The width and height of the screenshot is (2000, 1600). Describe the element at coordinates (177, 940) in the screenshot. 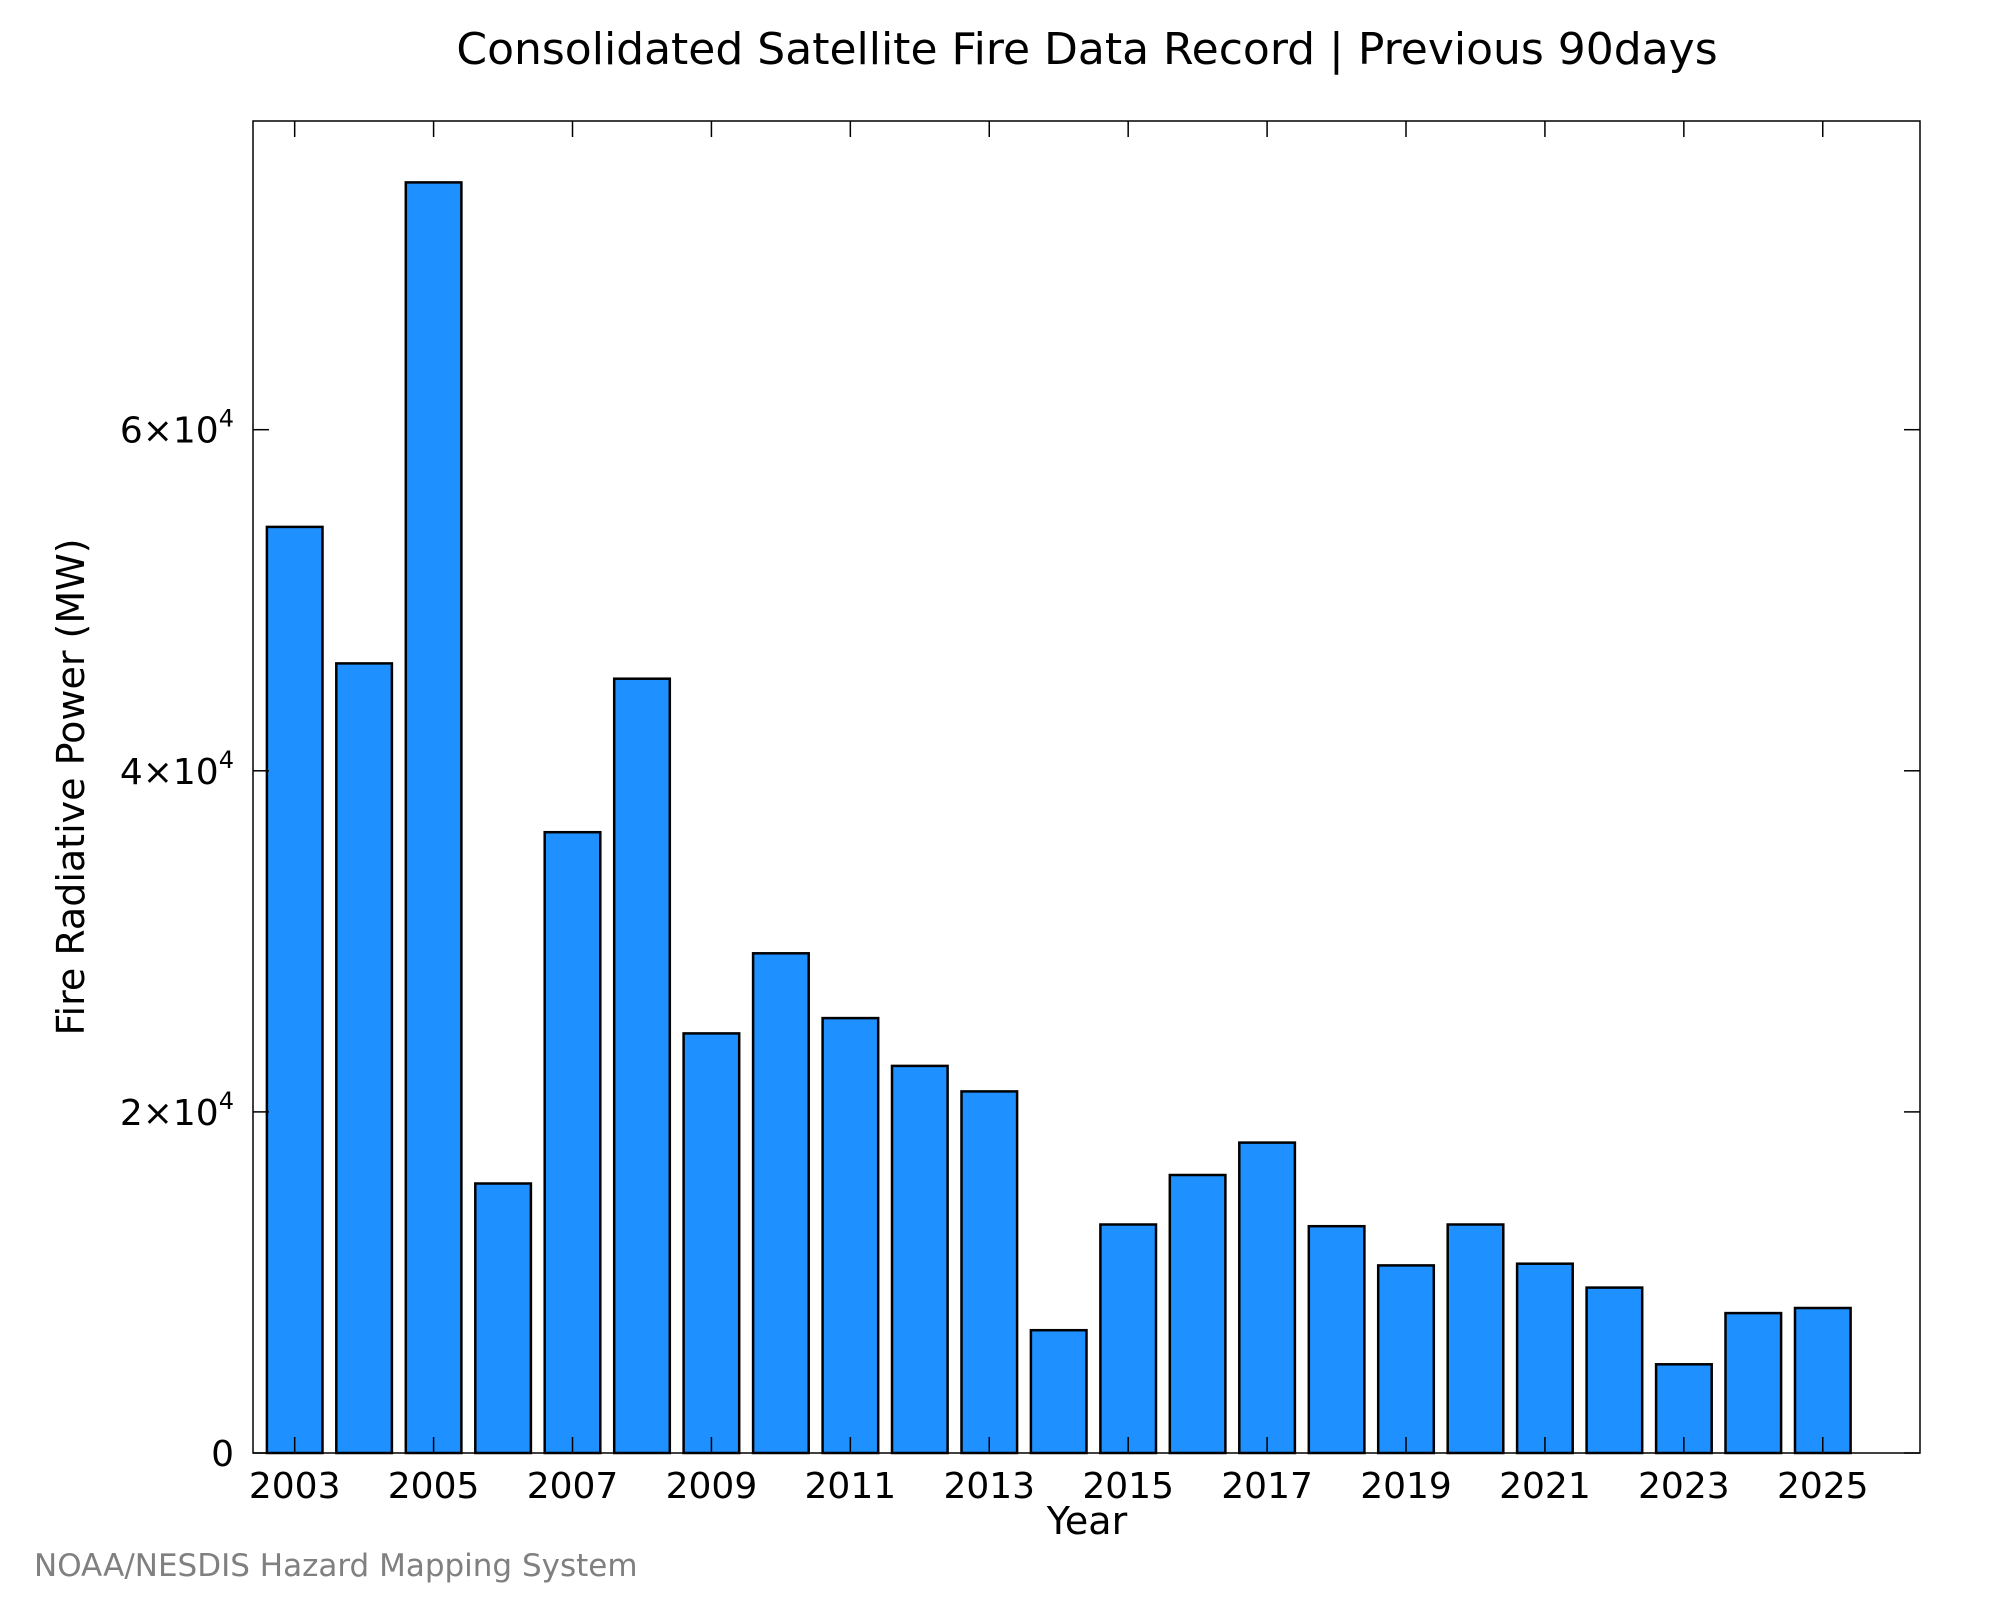

I see `y-tick-labels: 0 2×10⁴ 4×10⁴ 6×10⁴` at that location.